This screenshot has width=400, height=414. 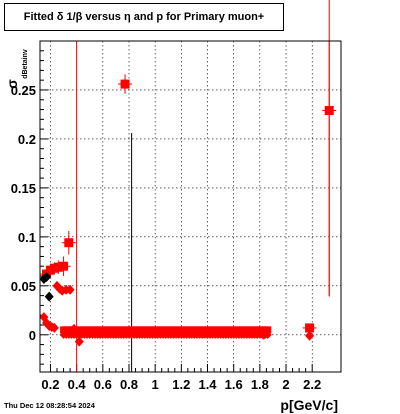 I want to click on x-tick-label: 0.6, so click(x=103, y=384).